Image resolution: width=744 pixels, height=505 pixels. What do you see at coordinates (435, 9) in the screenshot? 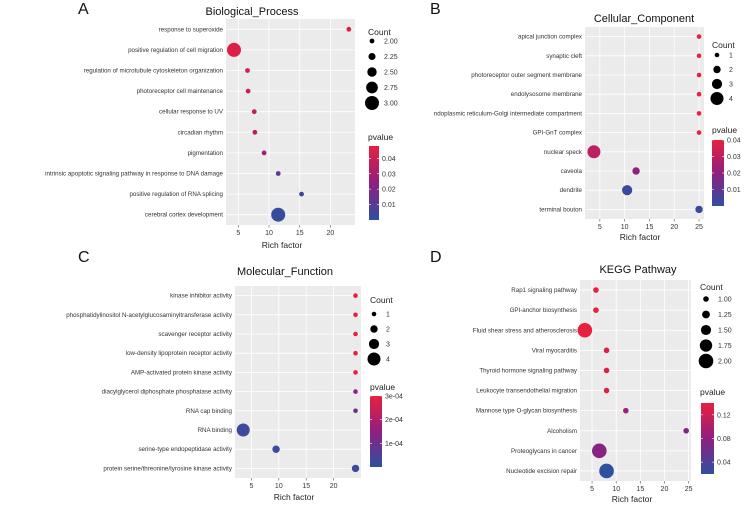
I see `panel-letter: B` at bounding box center [435, 9].